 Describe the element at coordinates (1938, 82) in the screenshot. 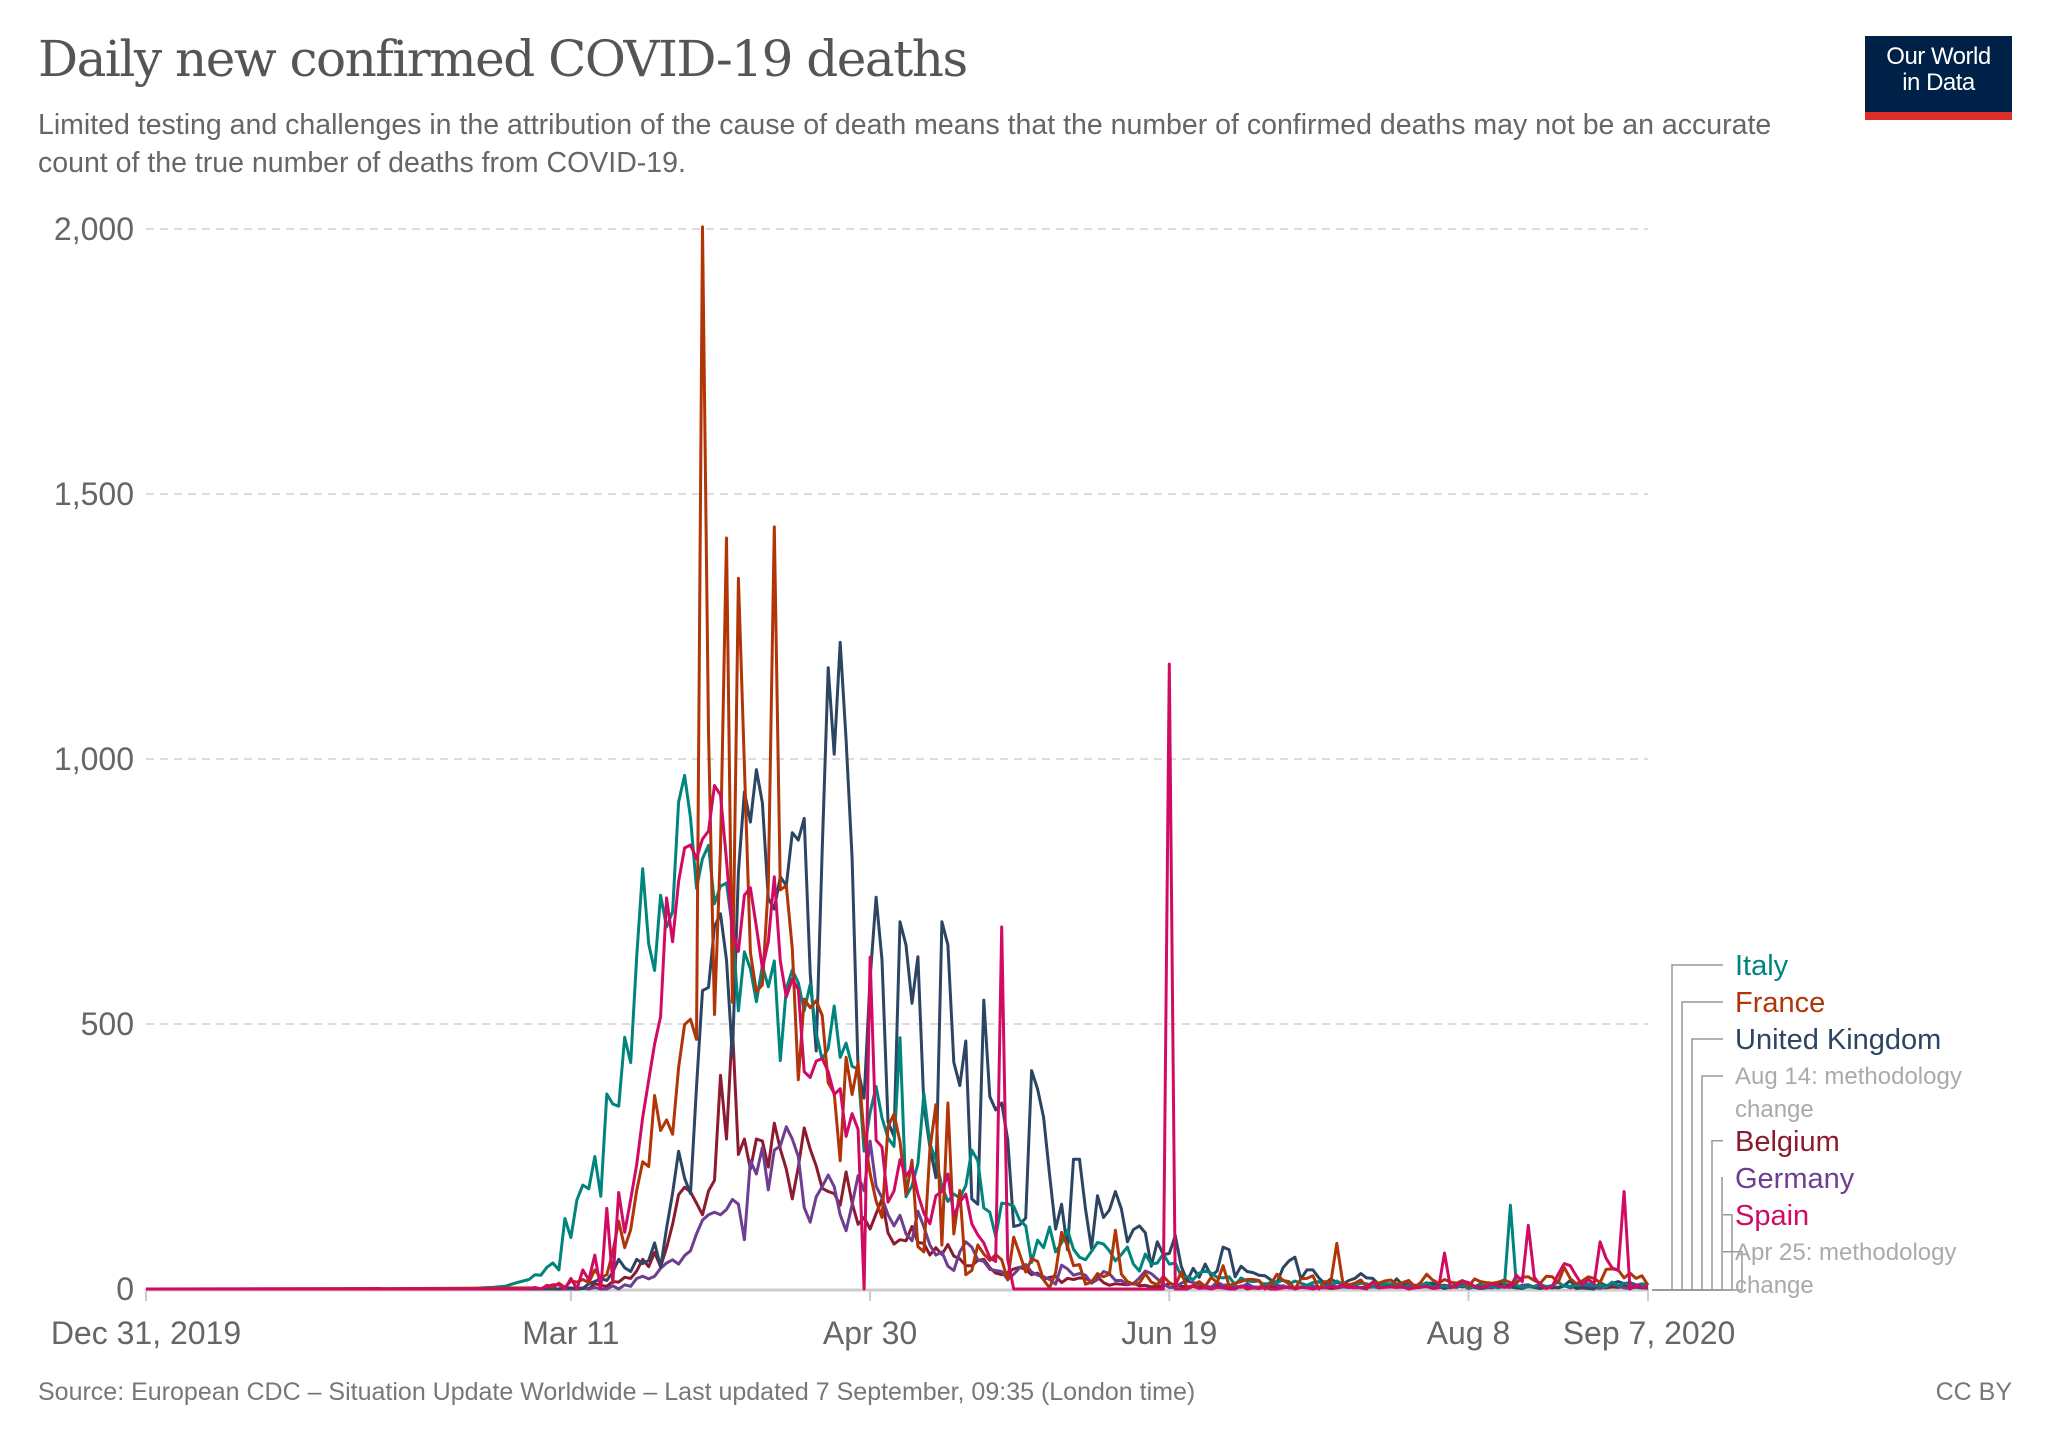

I see `logo-line-2: in Data` at that location.